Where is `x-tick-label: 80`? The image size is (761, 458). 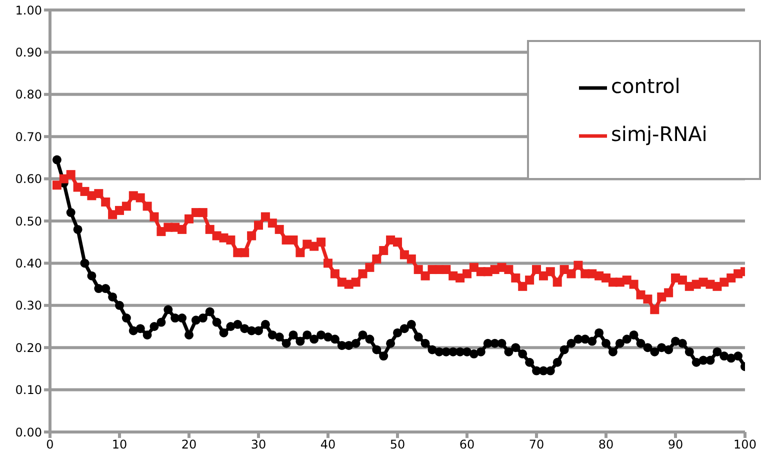 x-tick-label: 80 is located at coordinates (606, 445).